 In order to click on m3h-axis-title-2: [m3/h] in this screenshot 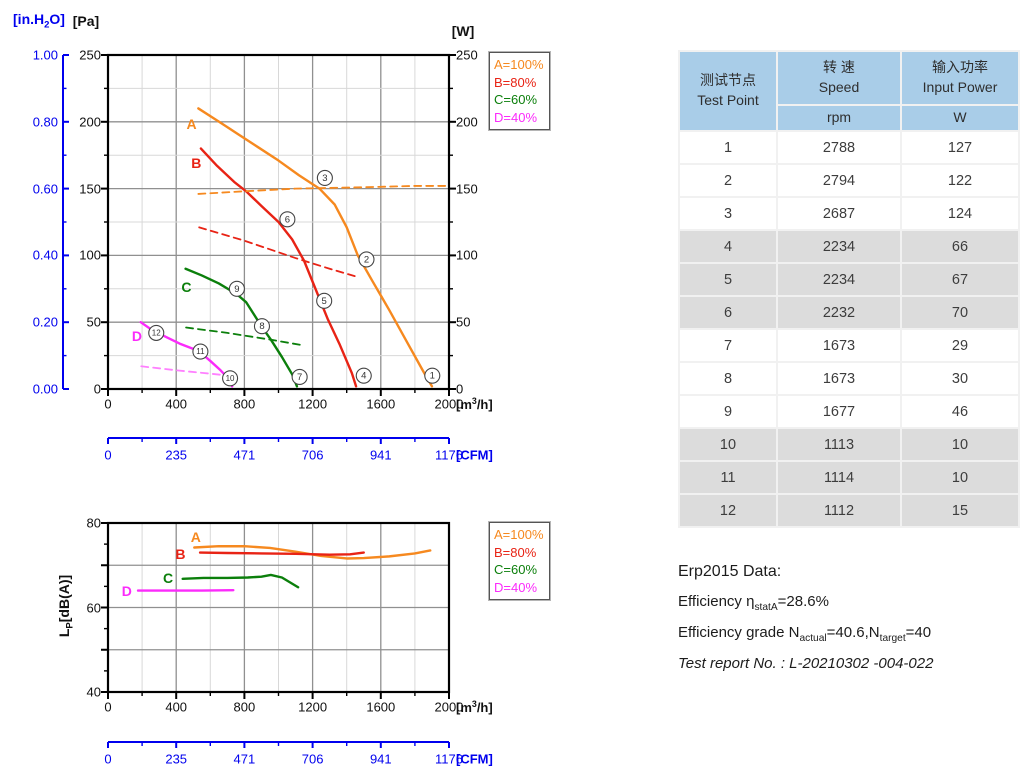, I will do `click(474, 707)`.